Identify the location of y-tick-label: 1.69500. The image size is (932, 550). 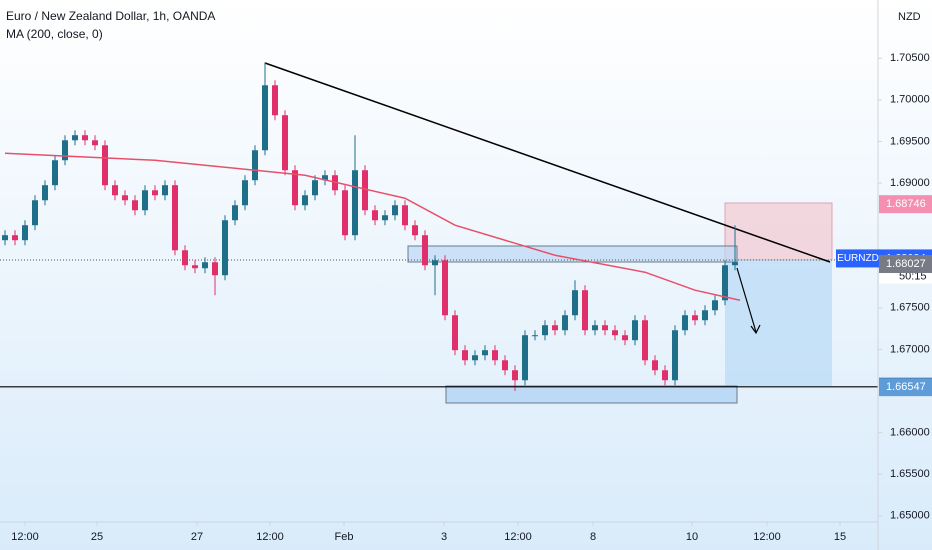
(910, 141).